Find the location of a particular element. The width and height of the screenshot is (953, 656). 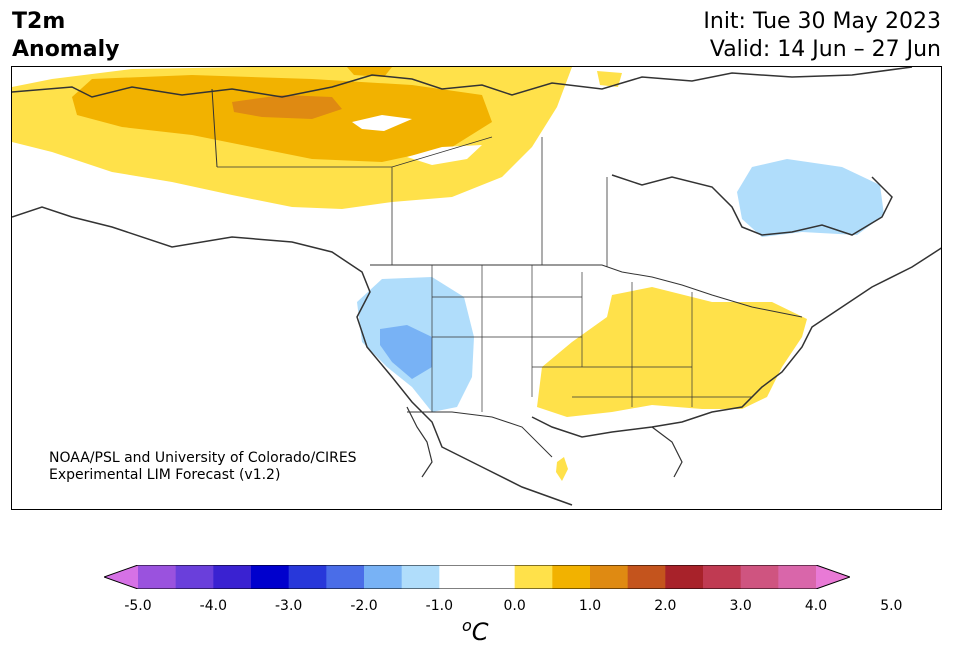

colorbar-tick-label: 1.0 is located at coordinates (590, 606).